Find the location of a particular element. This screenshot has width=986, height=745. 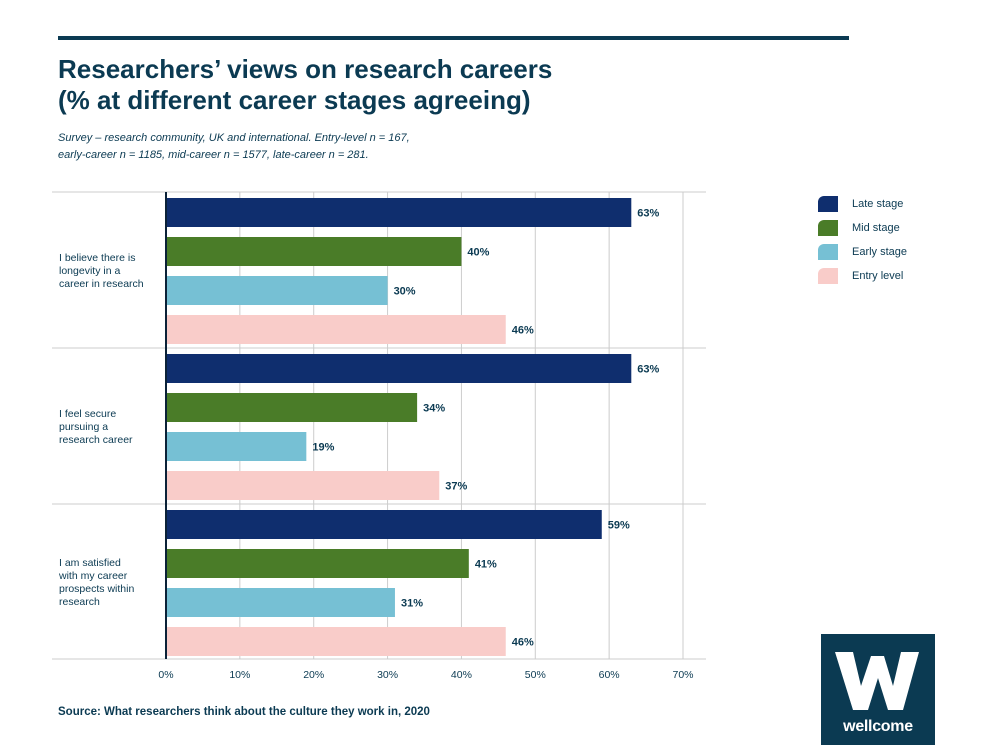

top-rule is located at coordinates (453, 38).